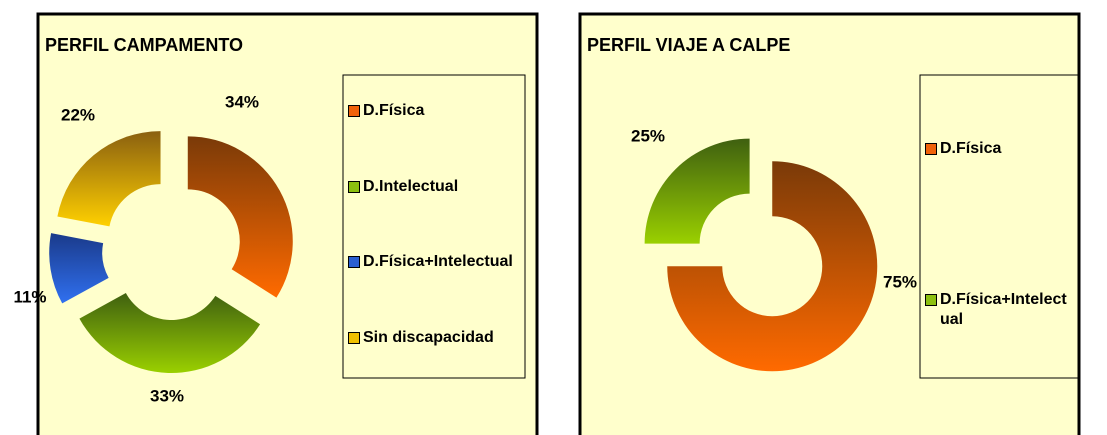  Describe the element at coordinates (167, 395) in the screenshot. I see `data-label: 33%` at that location.